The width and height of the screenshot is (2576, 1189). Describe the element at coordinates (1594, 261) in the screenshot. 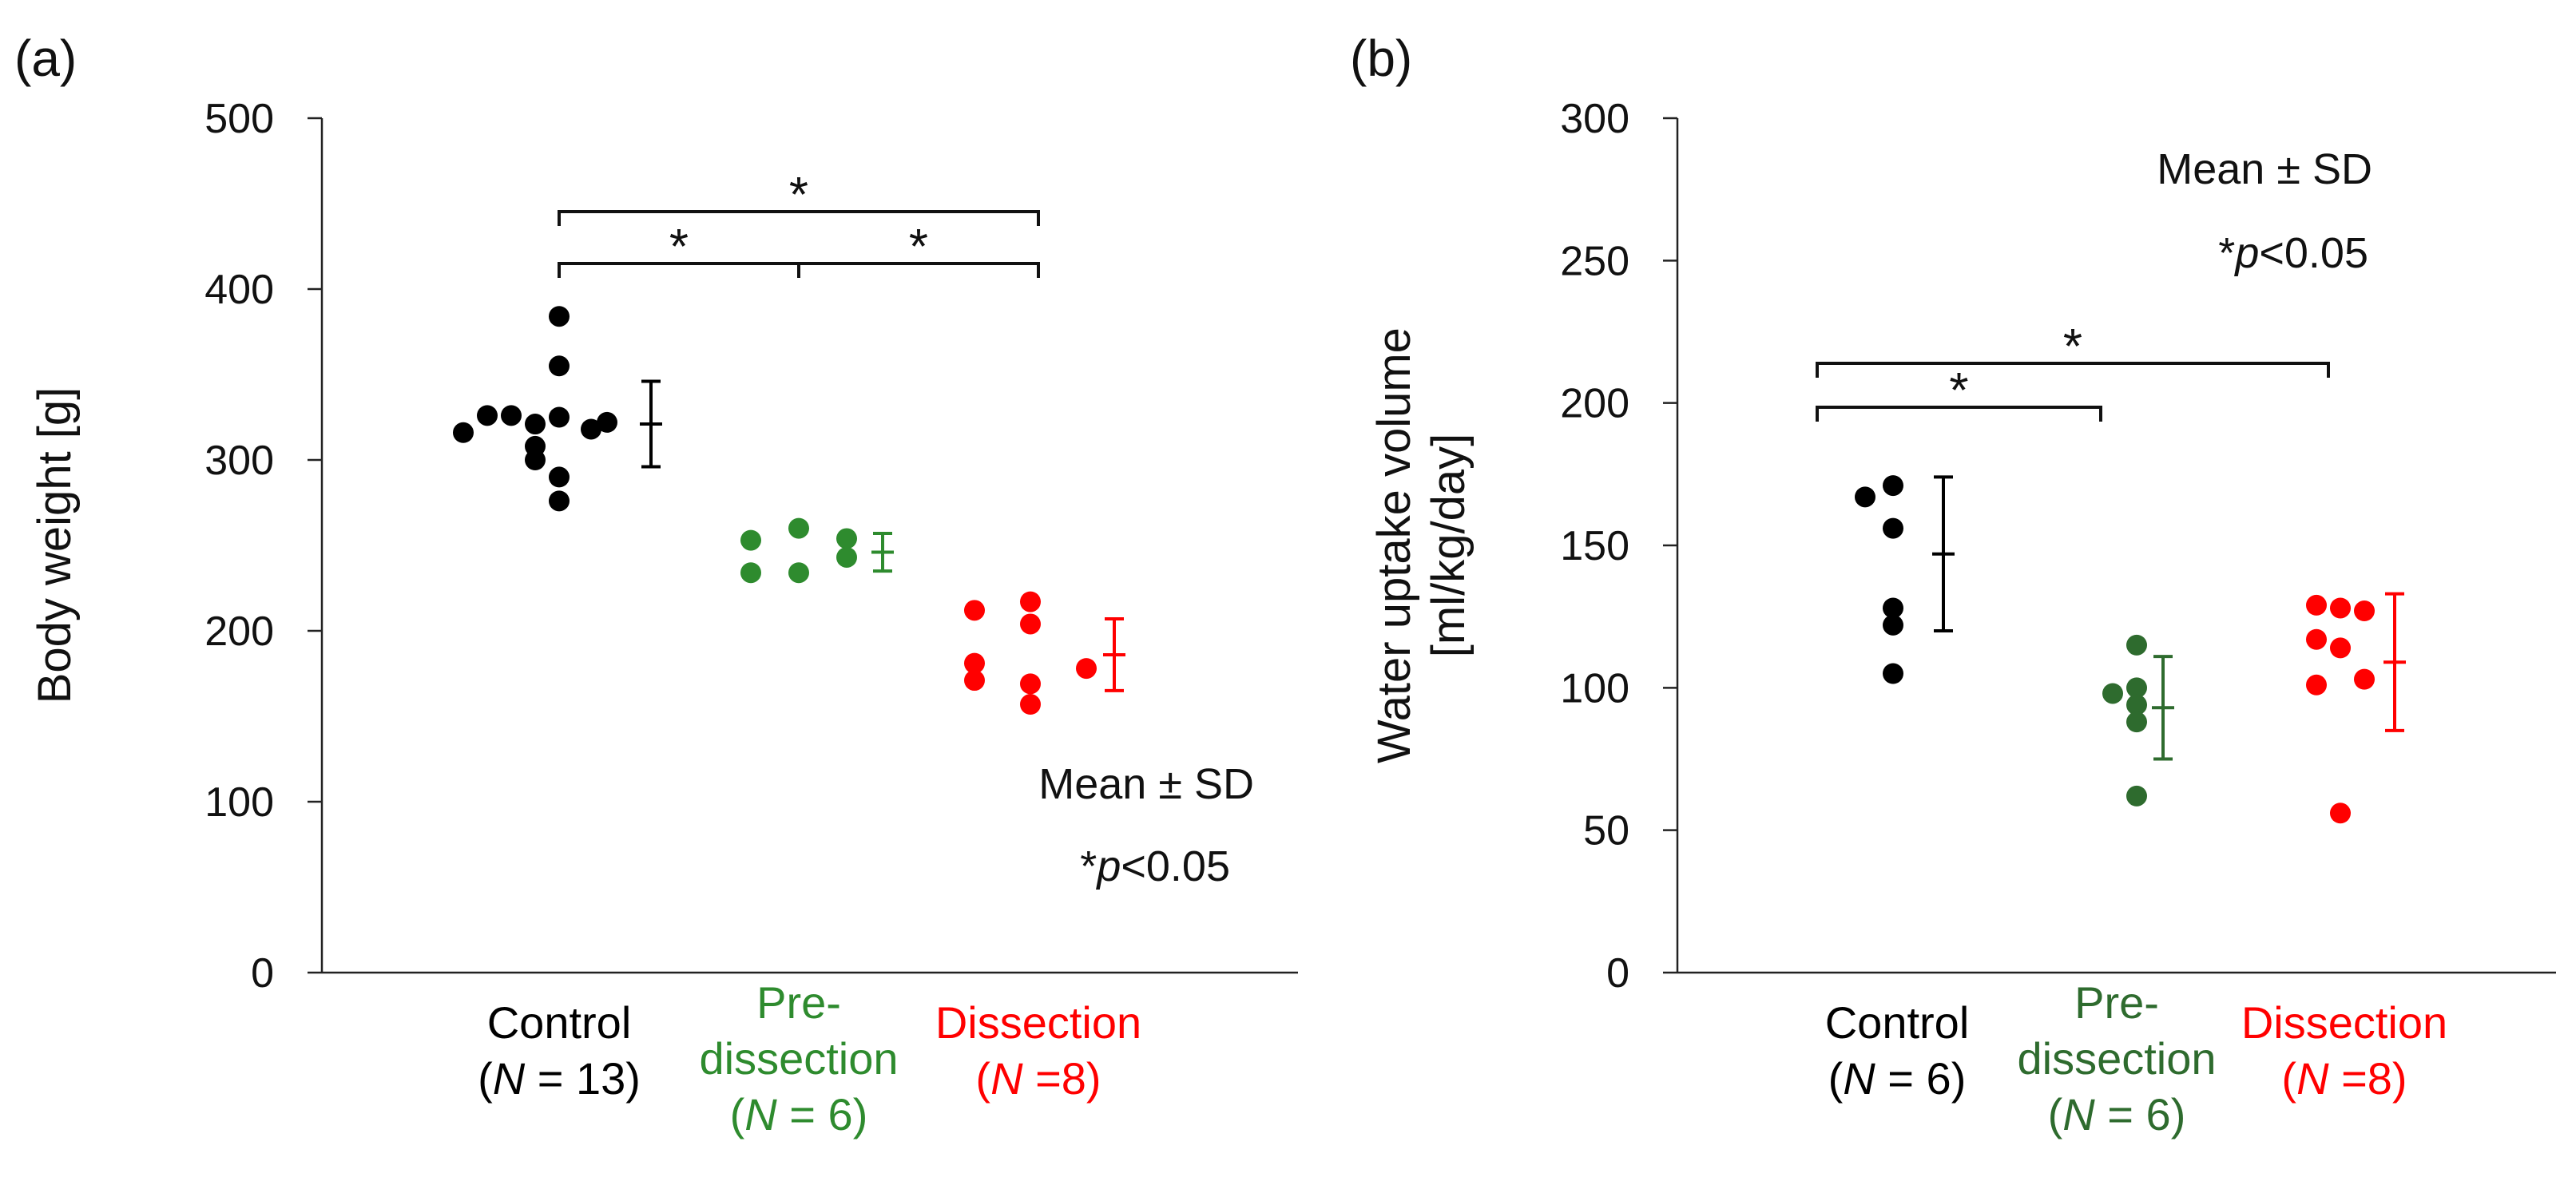

I see `y-tick-label: 250` at that location.